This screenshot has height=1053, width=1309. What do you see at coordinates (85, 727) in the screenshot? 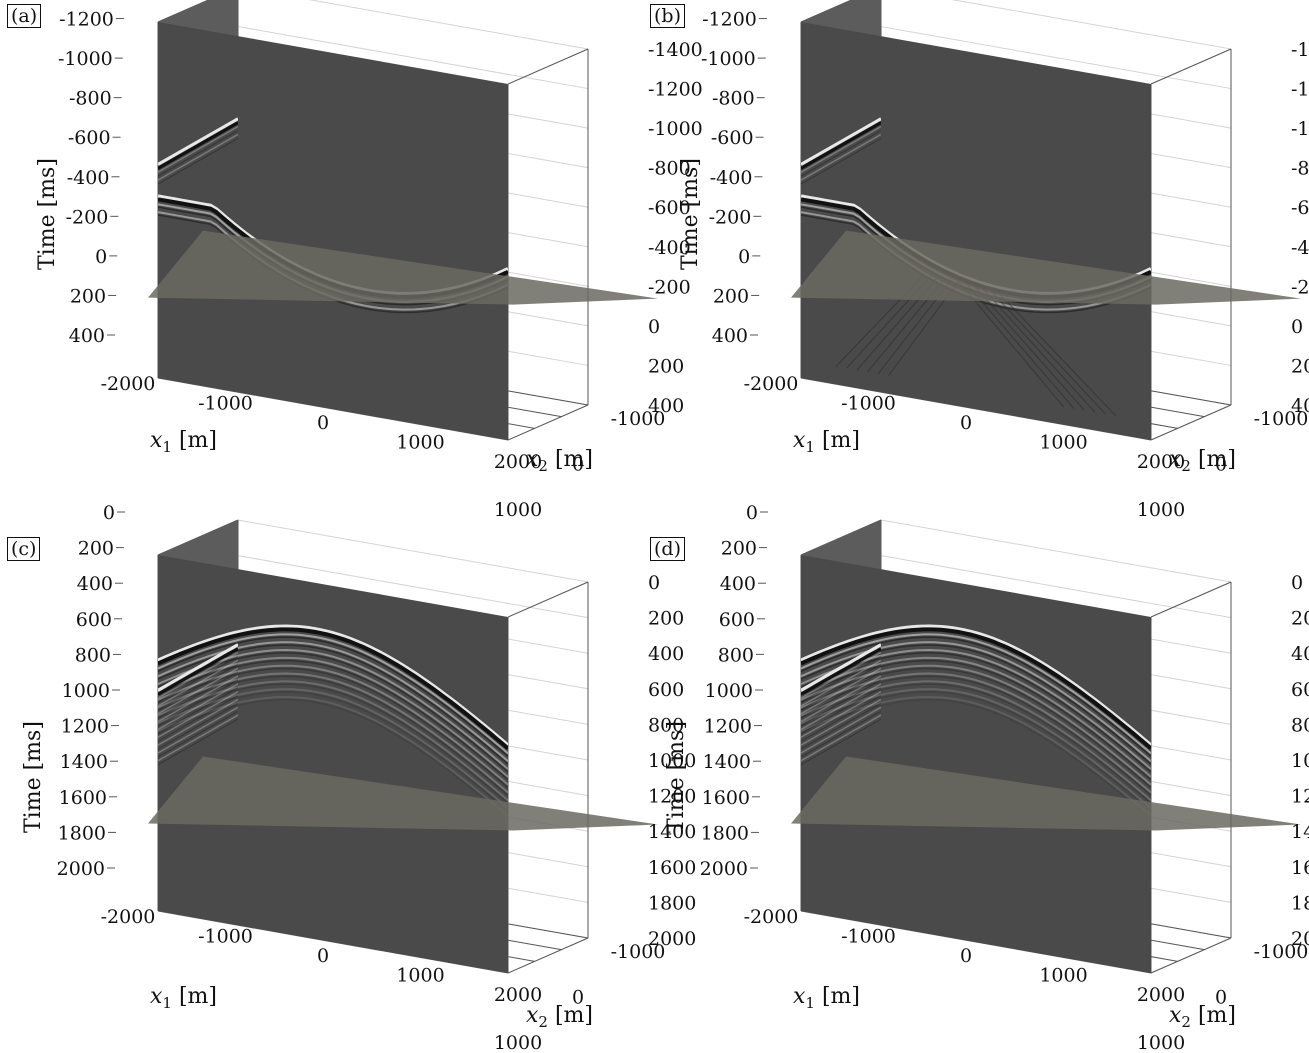
I see `left-time-tick: 1200` at bounding box center [85, 727].